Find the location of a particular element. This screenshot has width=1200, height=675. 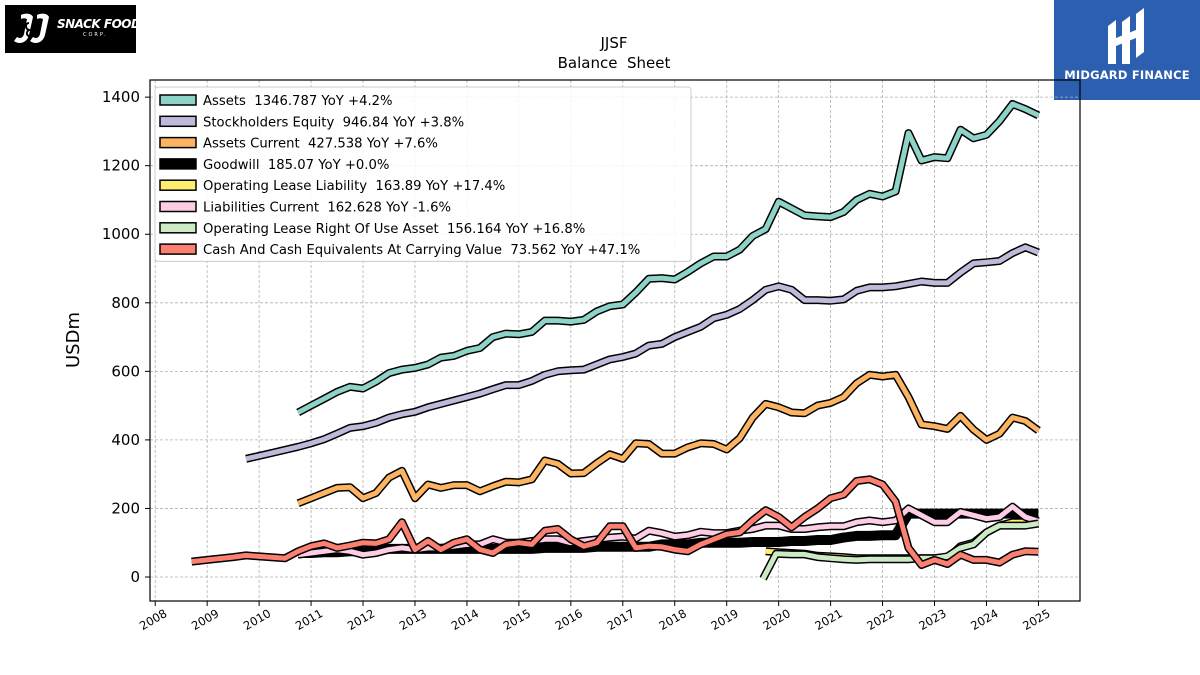

y-tick-label: 1400 is located at coordinates (121, 97).